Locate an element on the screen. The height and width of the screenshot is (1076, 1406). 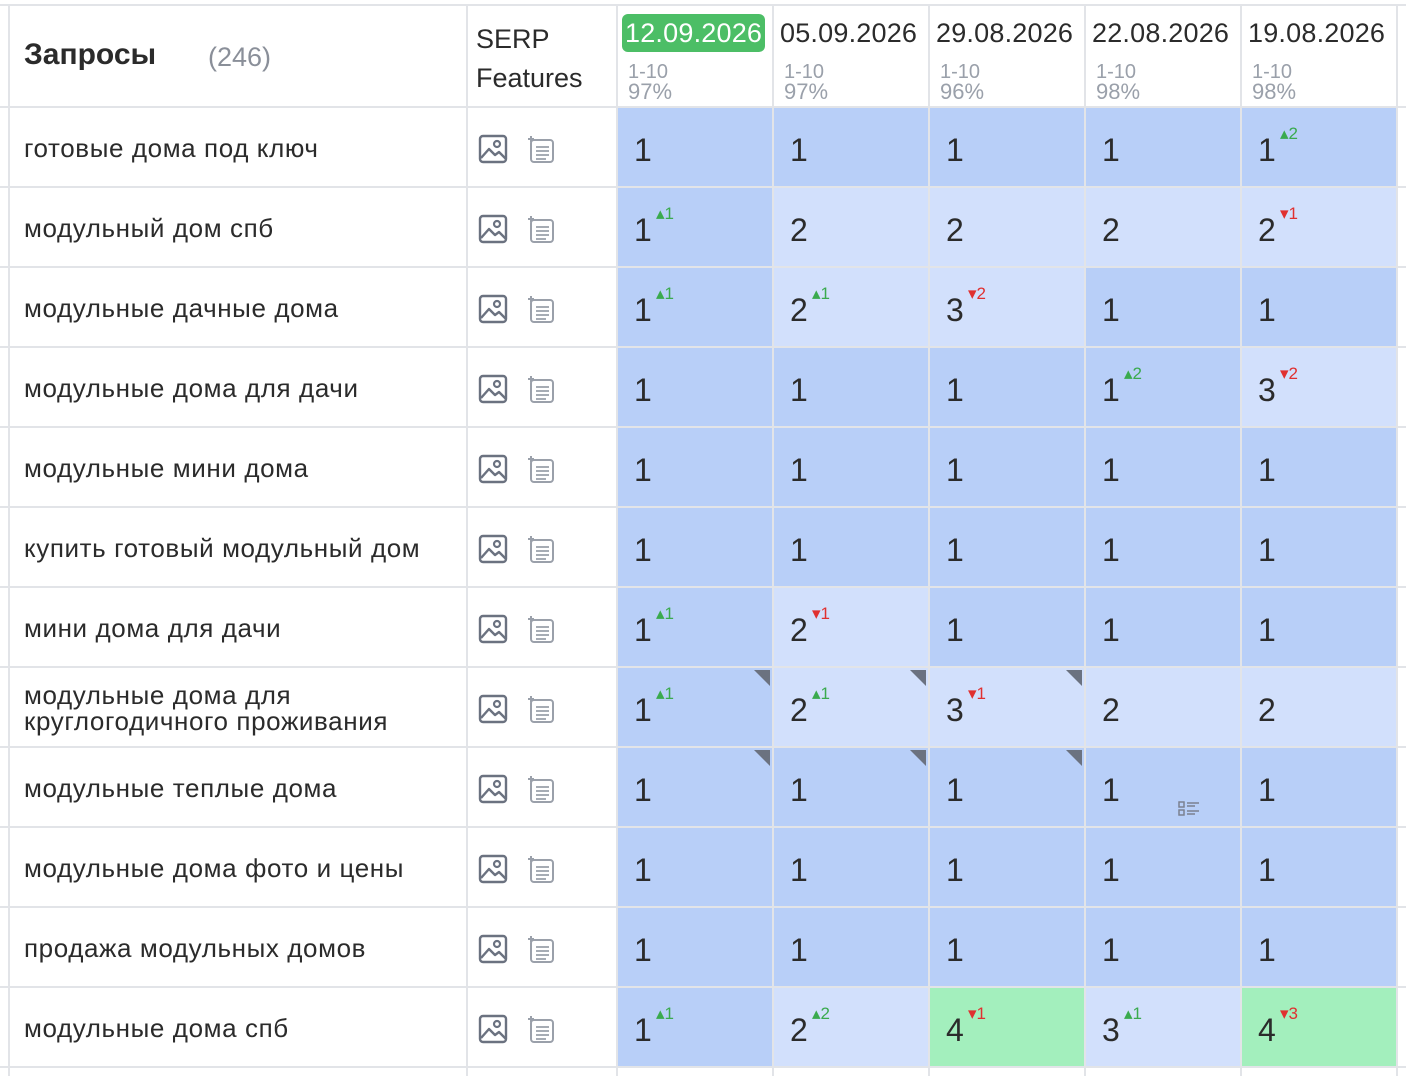
keyword-text: модульные дачные дома is located at coordinates (181, 308).